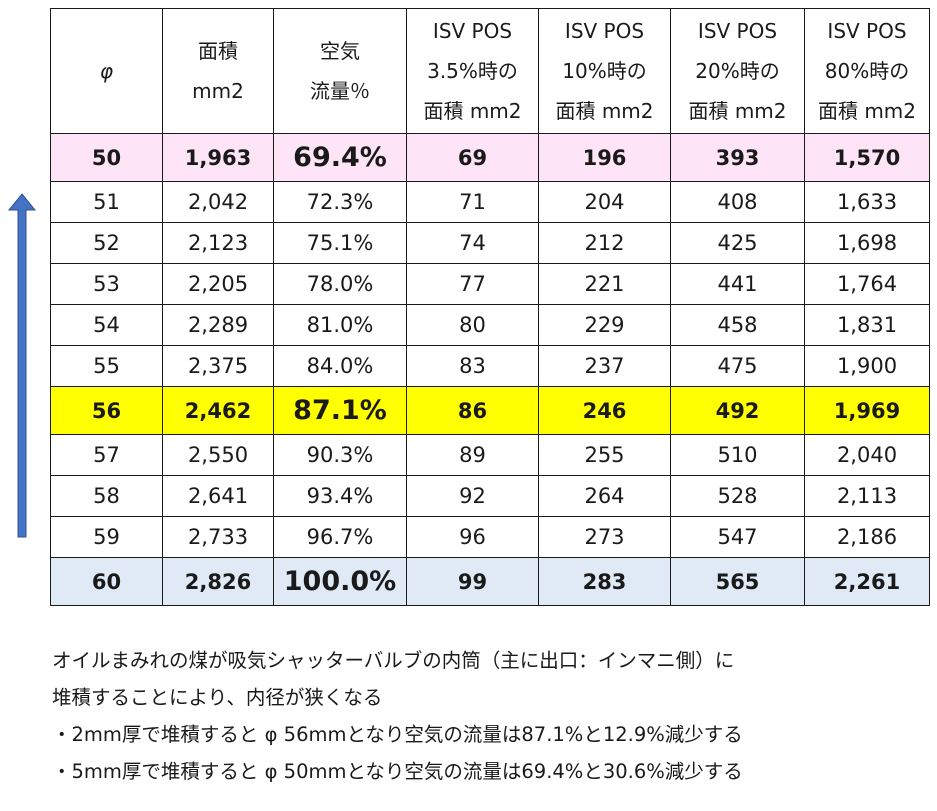 The width and height of the screenshot is (937, 811). I want to click on cell-isv-20: 547, so click(737, 537).